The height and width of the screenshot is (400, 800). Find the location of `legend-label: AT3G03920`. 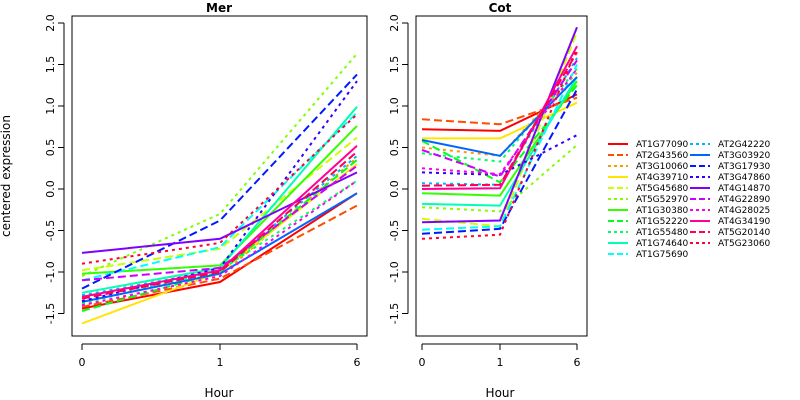

legend-label: AT3G03920 is located at coordinates (744, 156).